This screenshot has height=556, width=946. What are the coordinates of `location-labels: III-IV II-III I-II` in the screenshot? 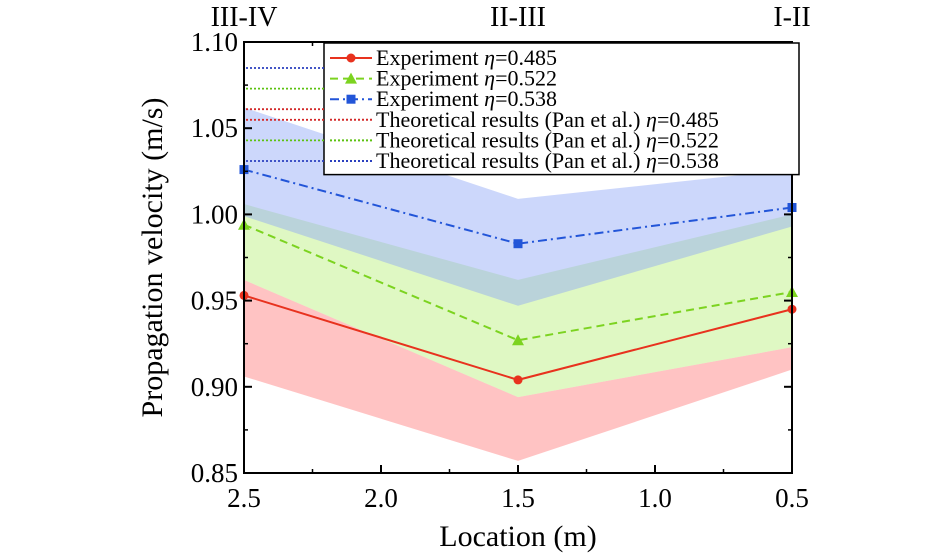 It's located at (511, 17).